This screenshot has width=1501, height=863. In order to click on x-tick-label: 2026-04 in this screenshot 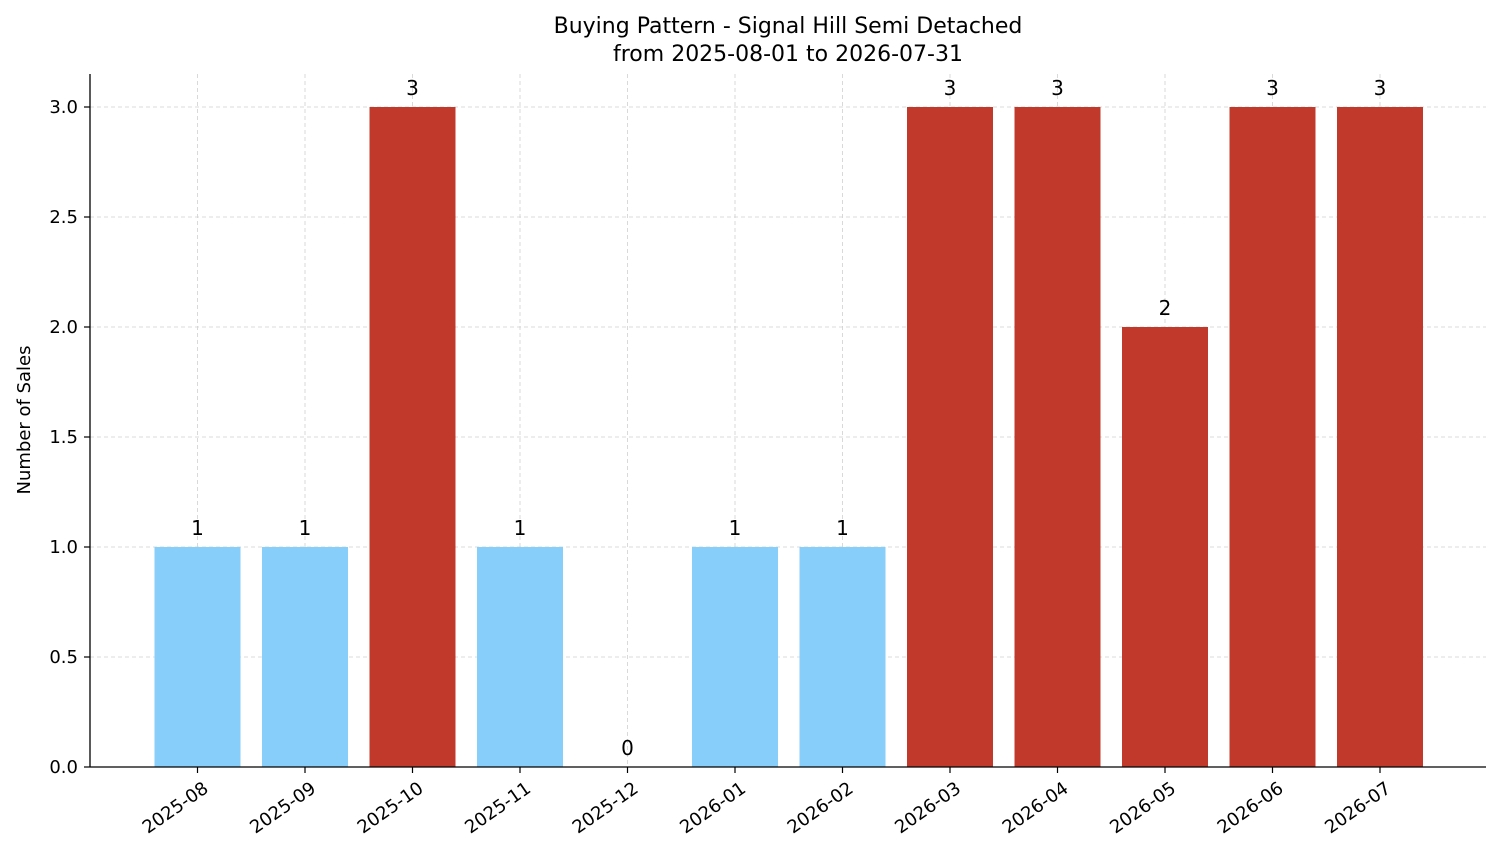, I will do `click(1036, 808)`.